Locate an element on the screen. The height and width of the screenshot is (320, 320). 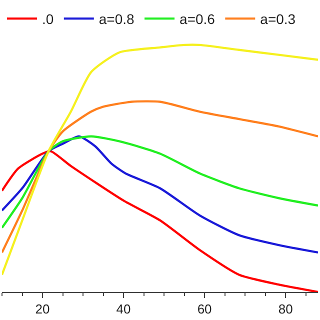
x-tick-label: 40 is located at coordinates (123, 309).